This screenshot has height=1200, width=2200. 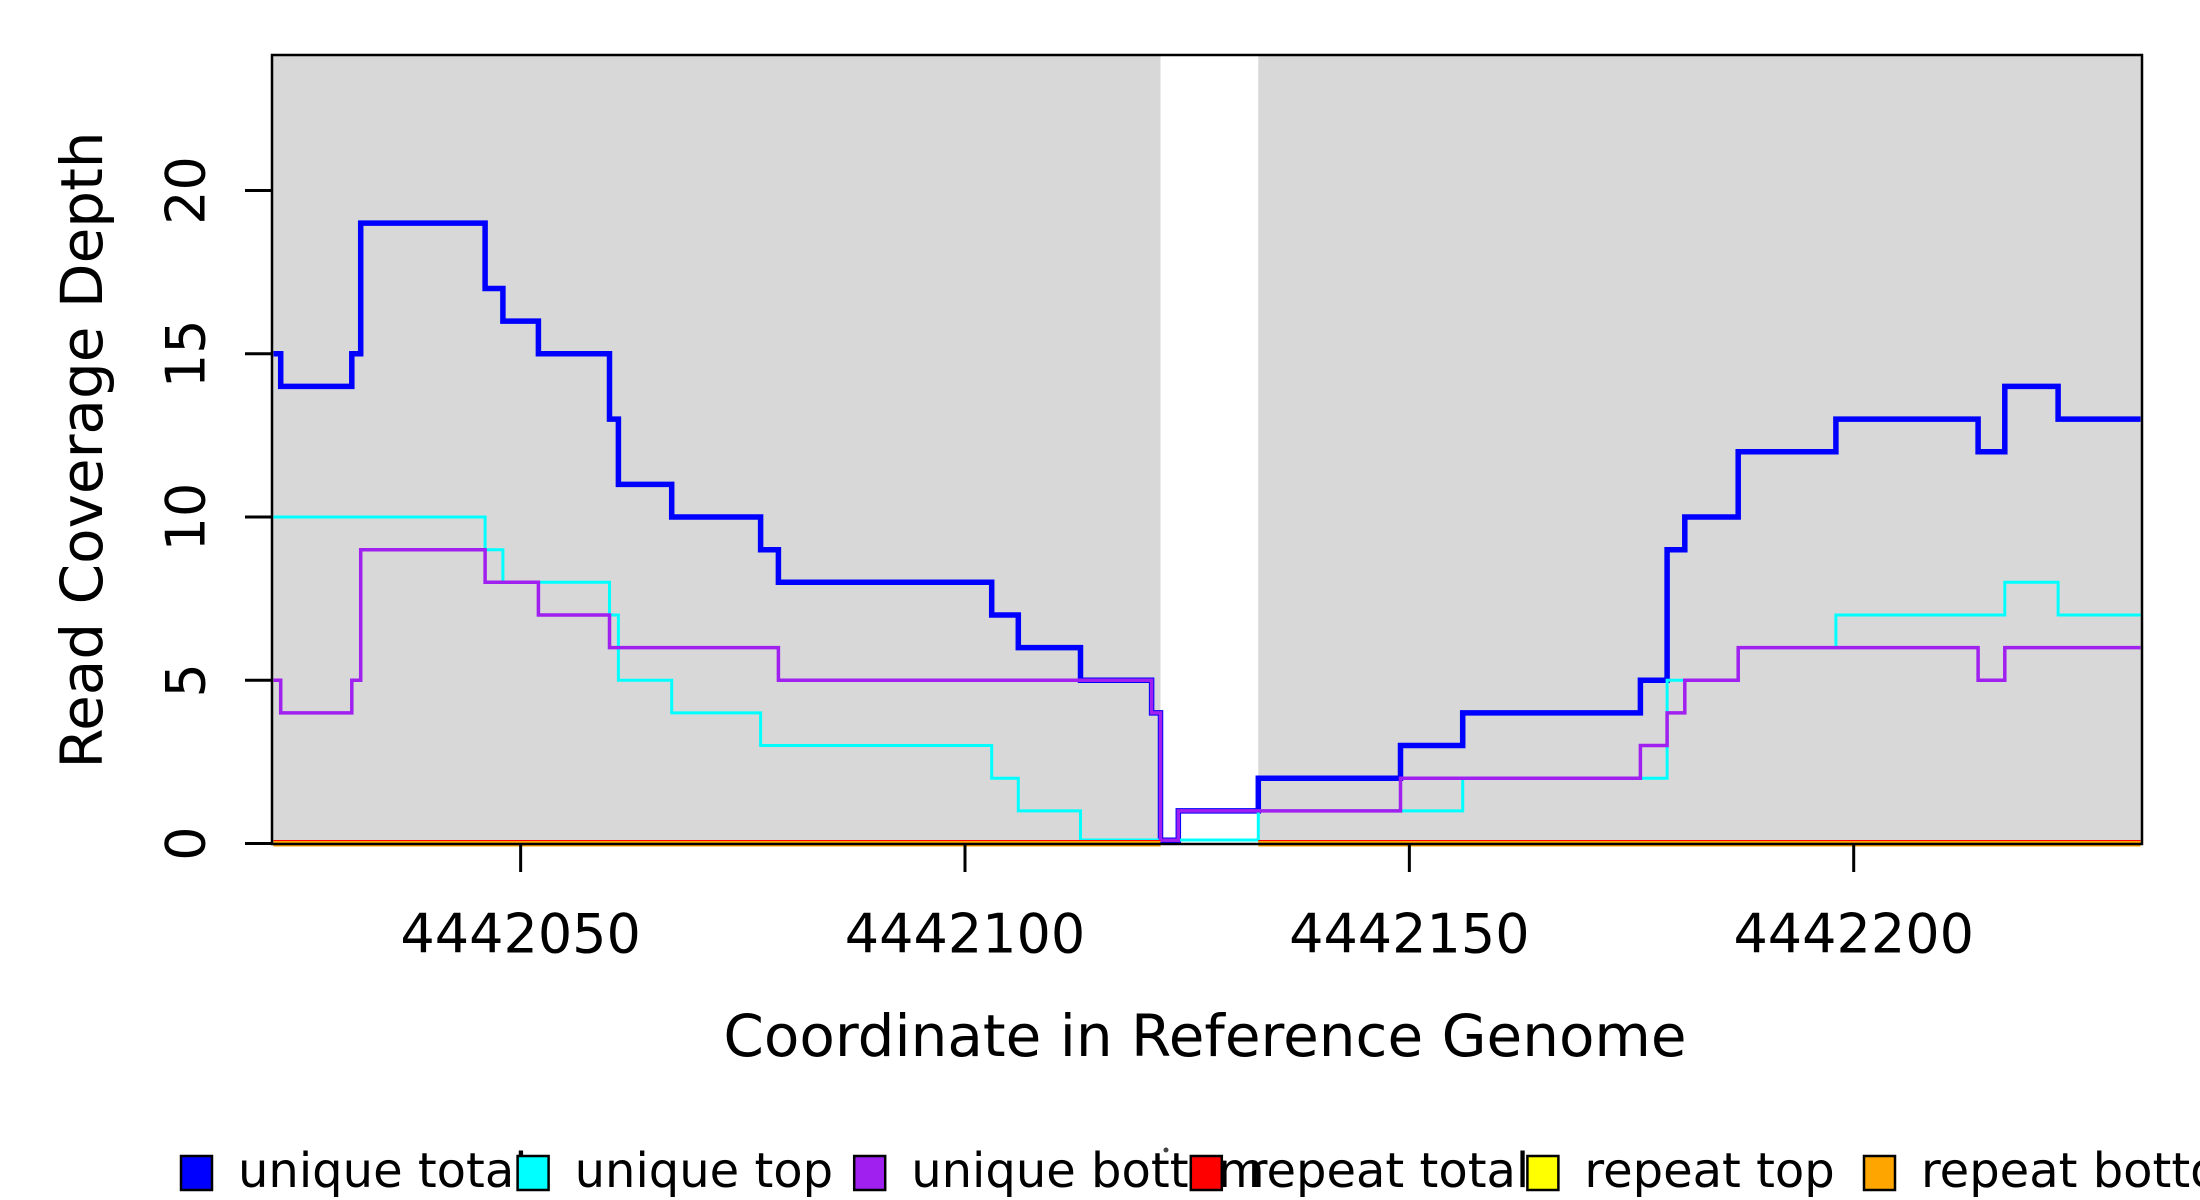 I want to click on legend-label-unique-total: unique total, so click(x=383, y=1171).